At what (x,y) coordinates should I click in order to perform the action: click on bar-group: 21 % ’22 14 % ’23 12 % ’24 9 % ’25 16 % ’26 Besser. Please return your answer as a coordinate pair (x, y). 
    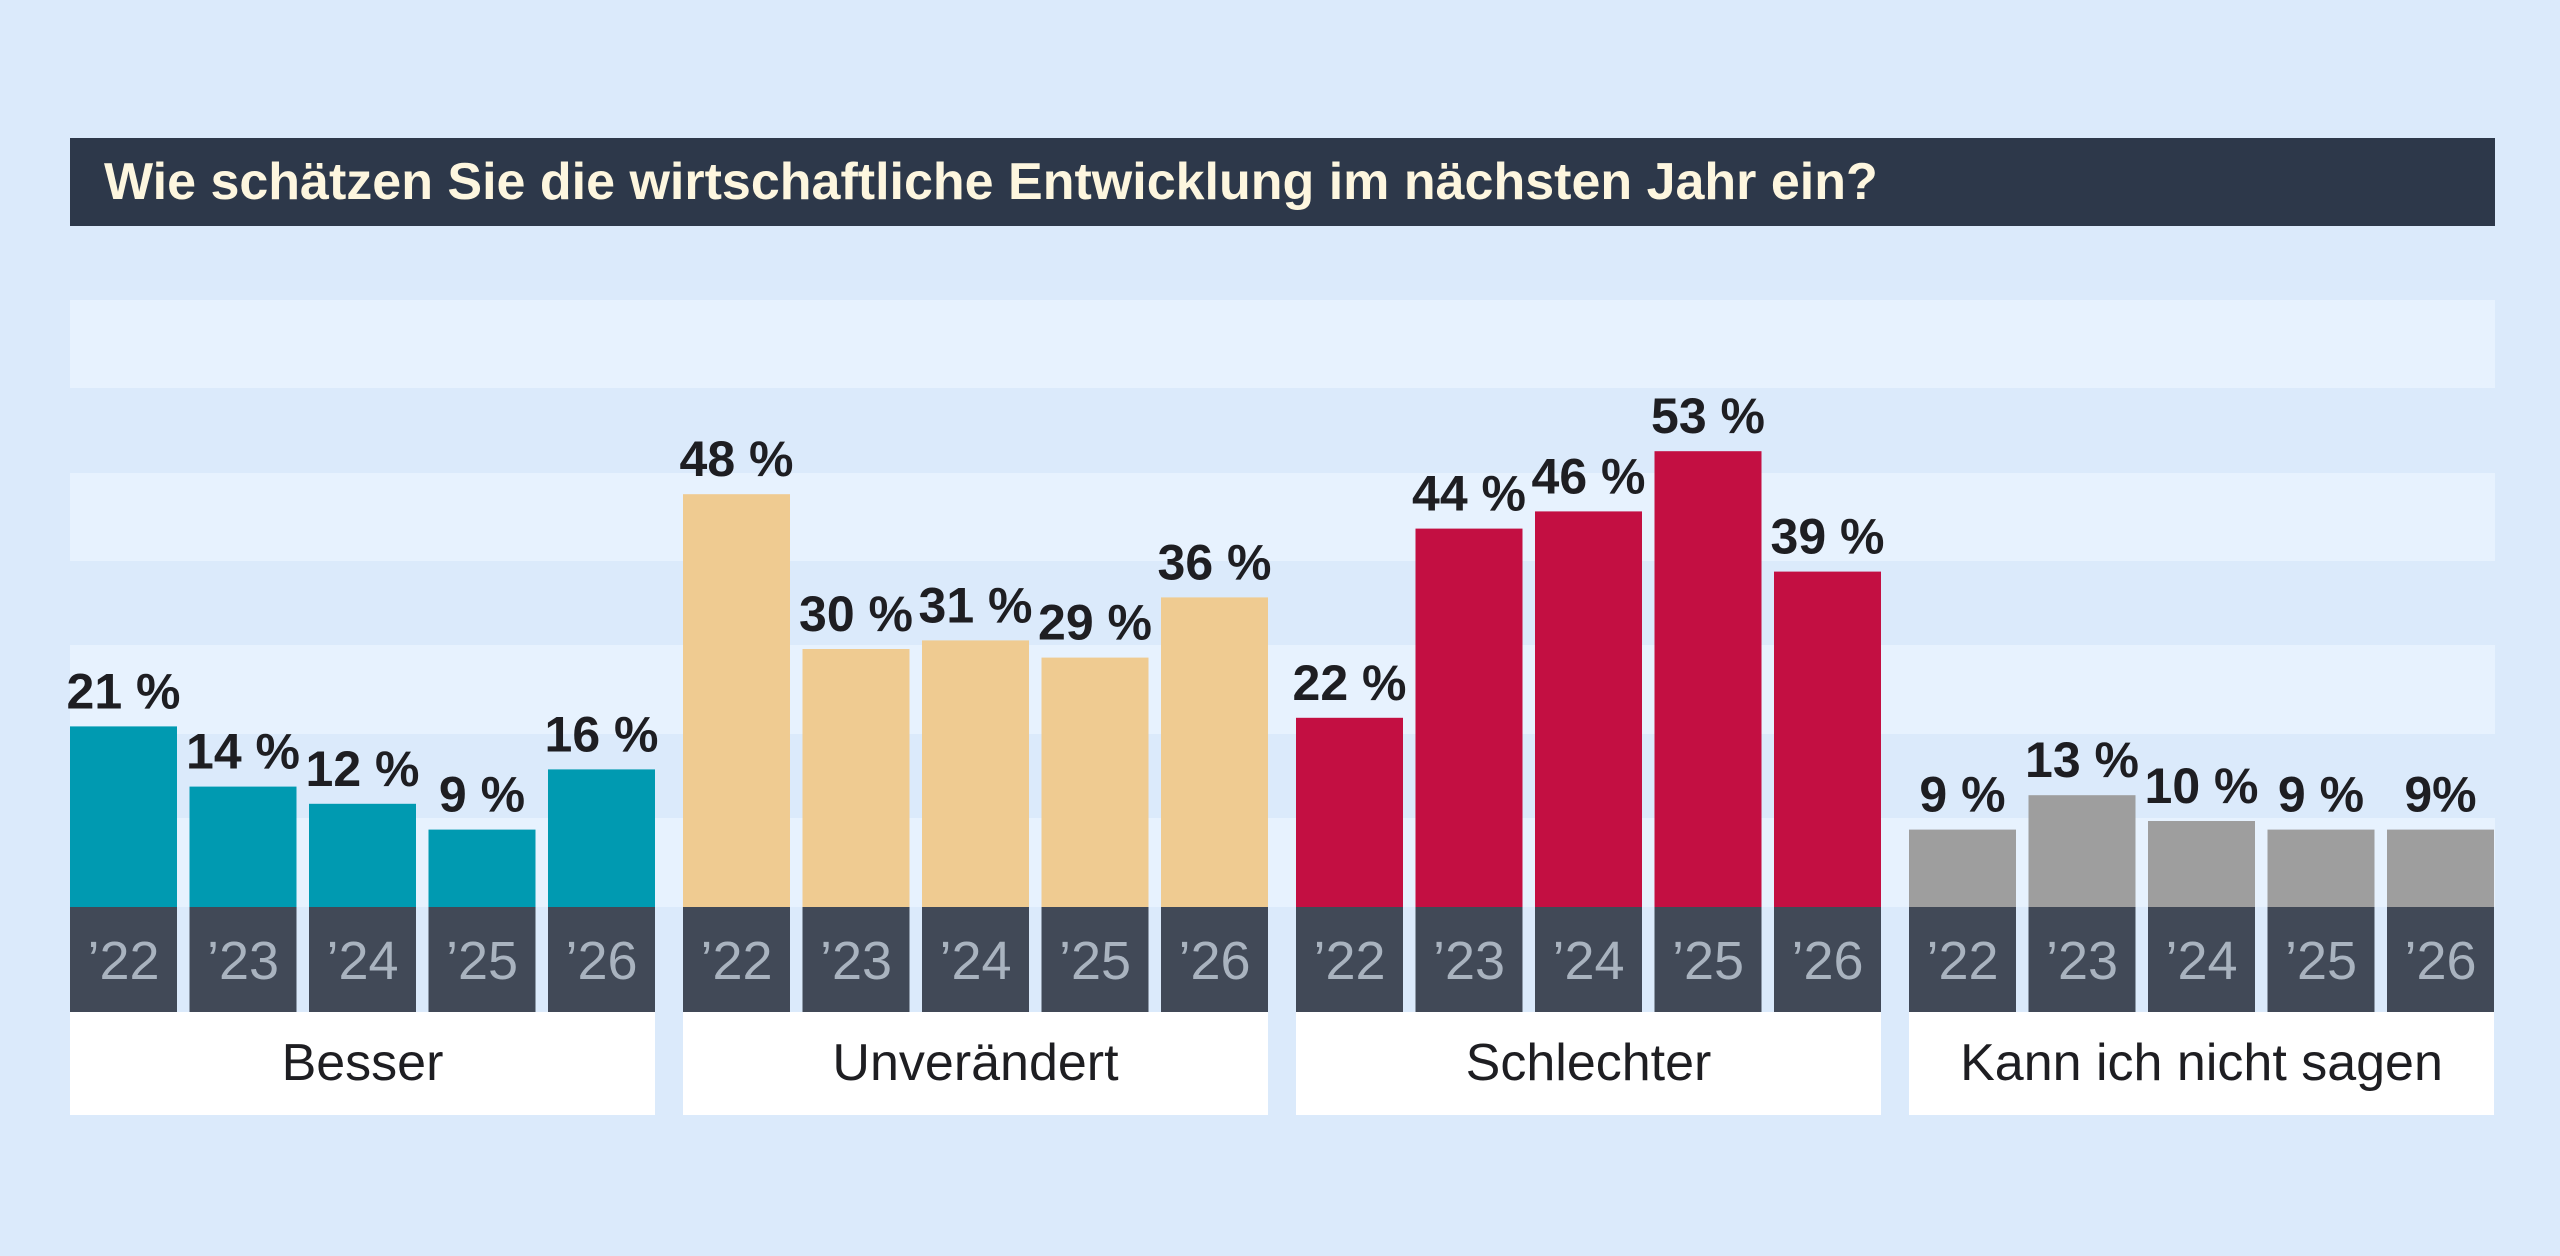
    Looking at the image, I should click on (363, 889).